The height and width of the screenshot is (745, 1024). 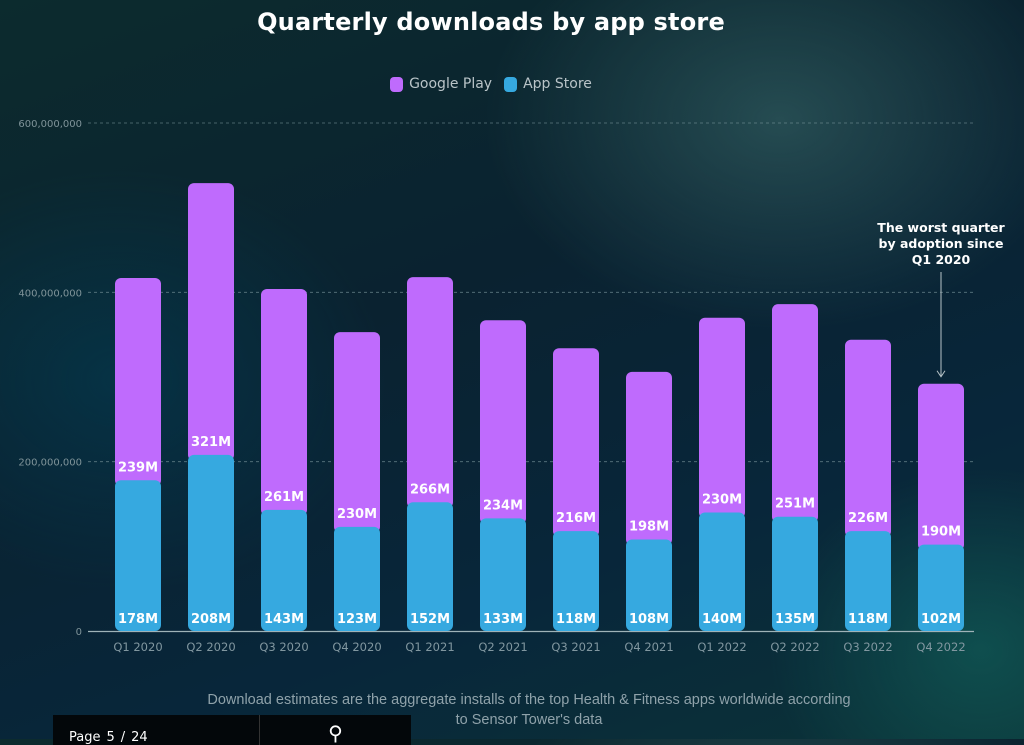 I want to click on annotation-text: Q1 2020, so click(x=941, y=259).